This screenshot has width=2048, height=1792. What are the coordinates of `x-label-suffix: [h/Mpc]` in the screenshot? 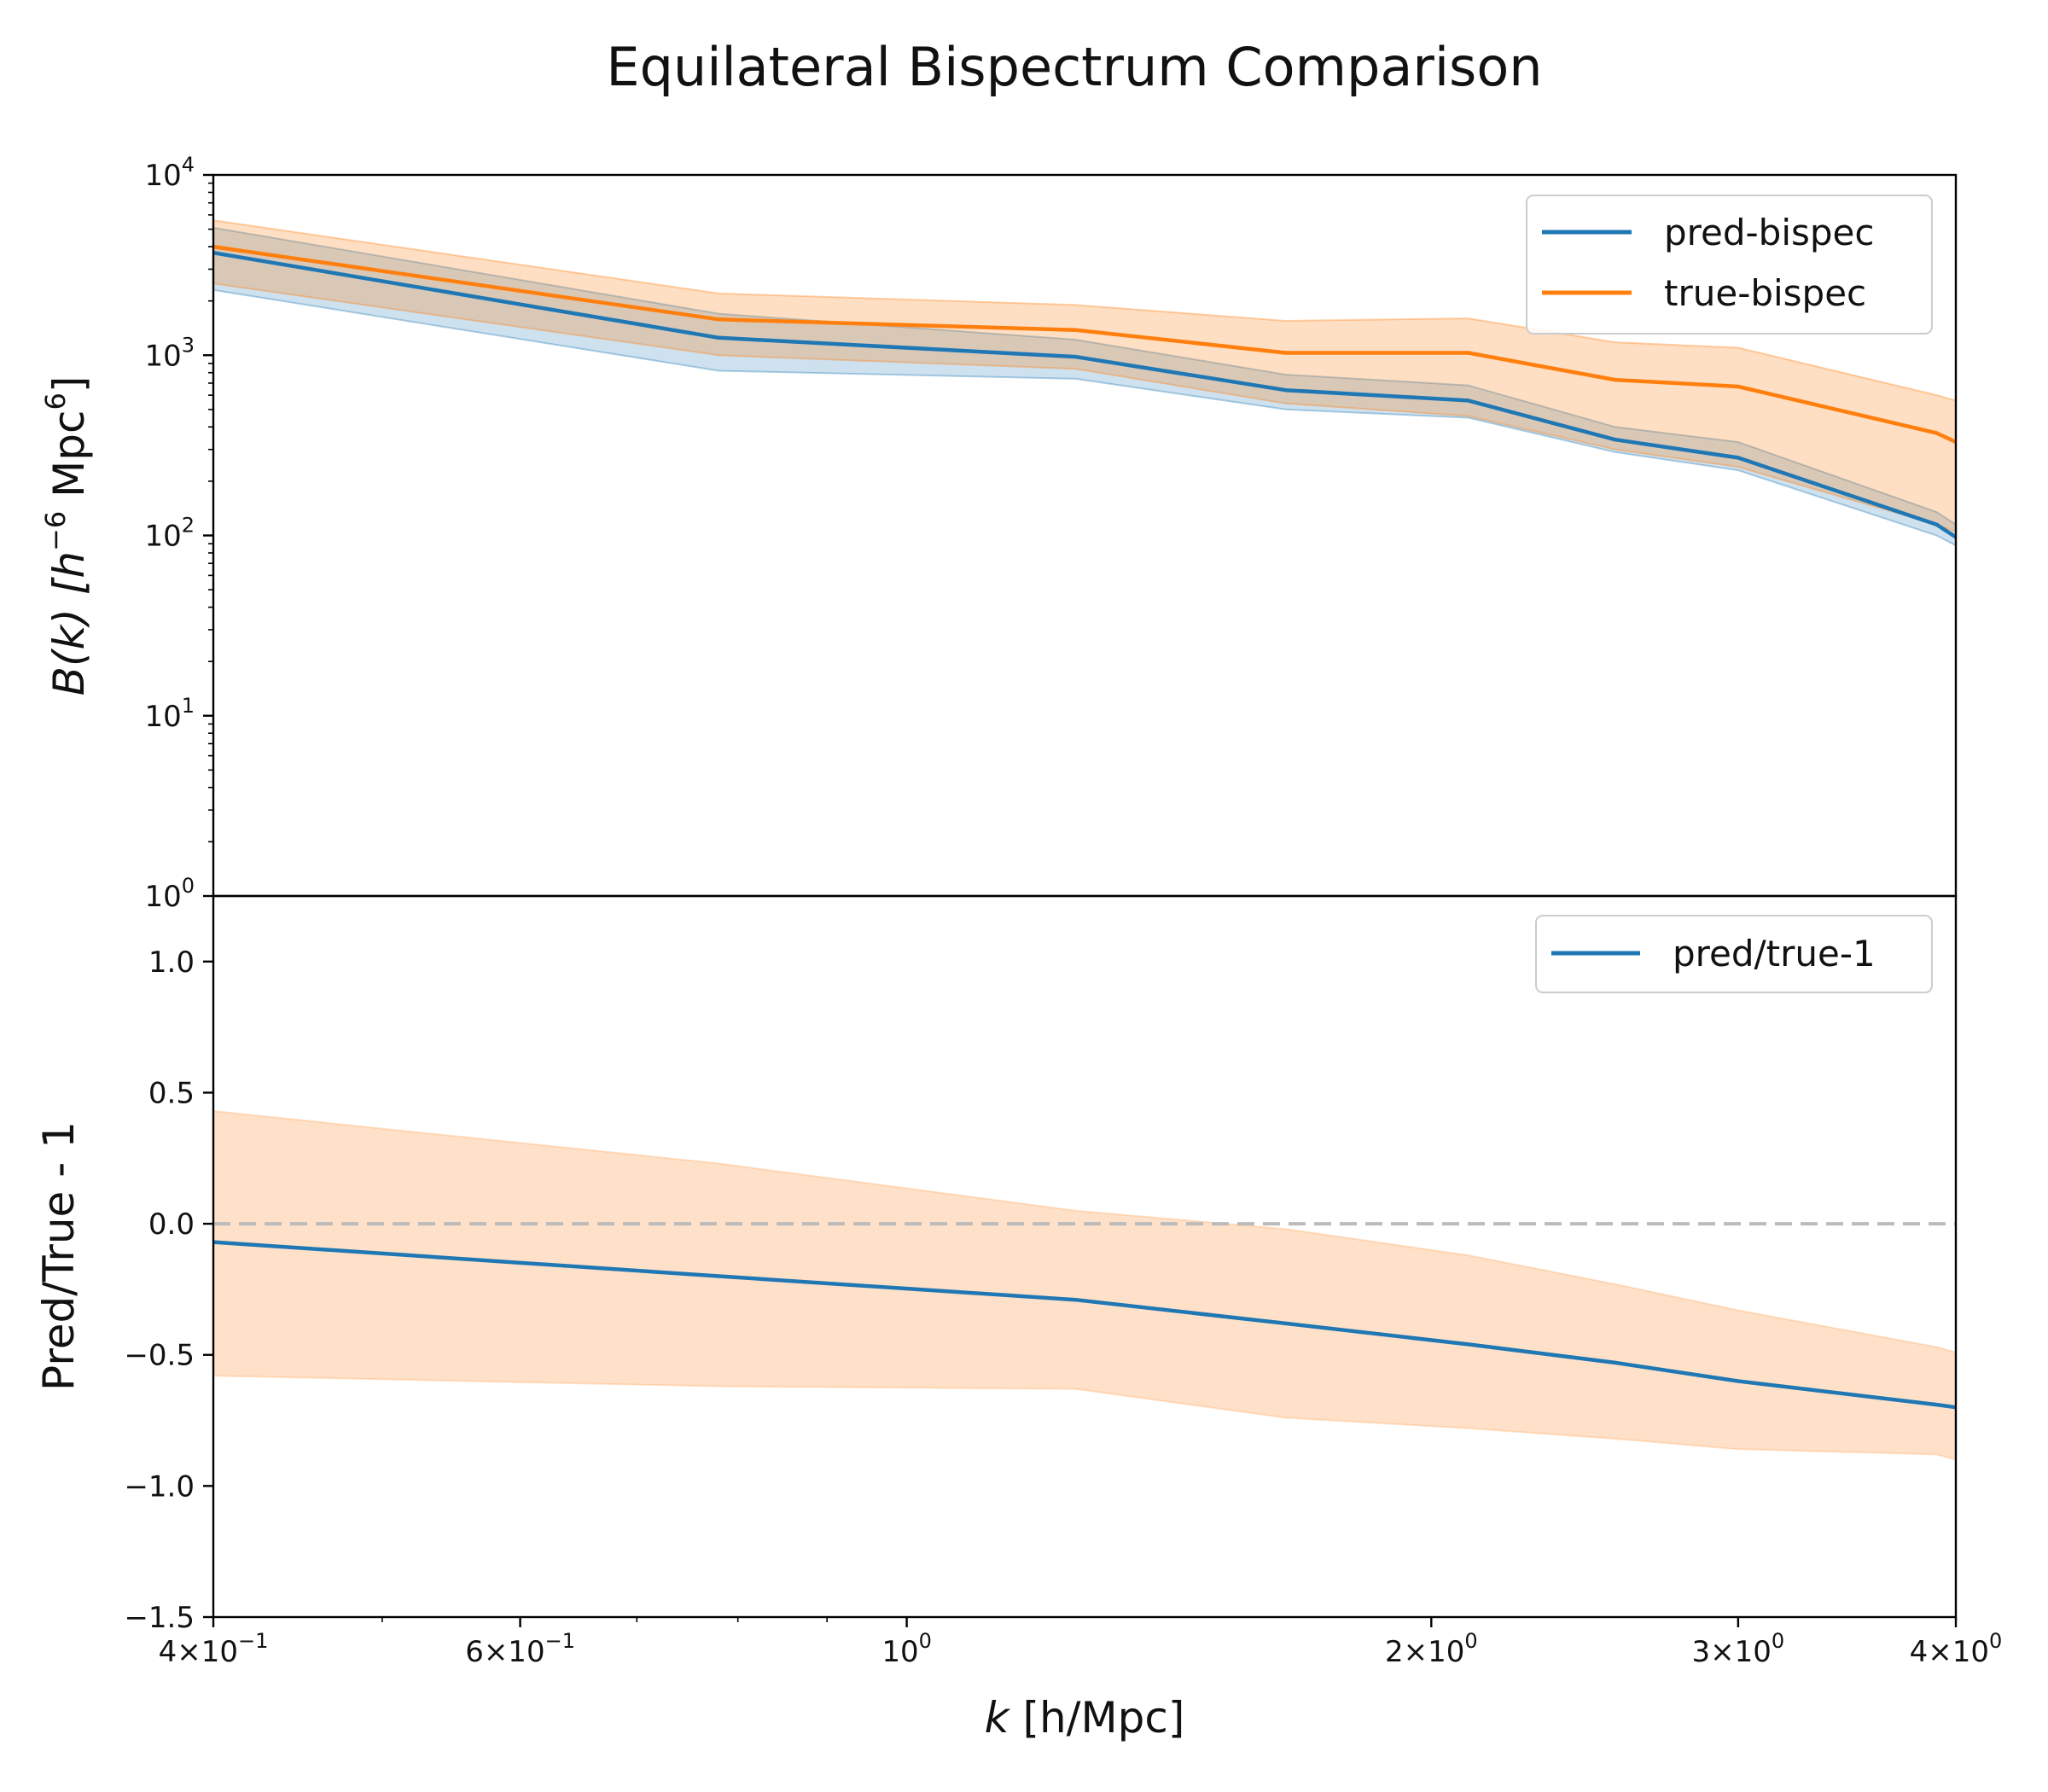 It's located at (1097, 1718).